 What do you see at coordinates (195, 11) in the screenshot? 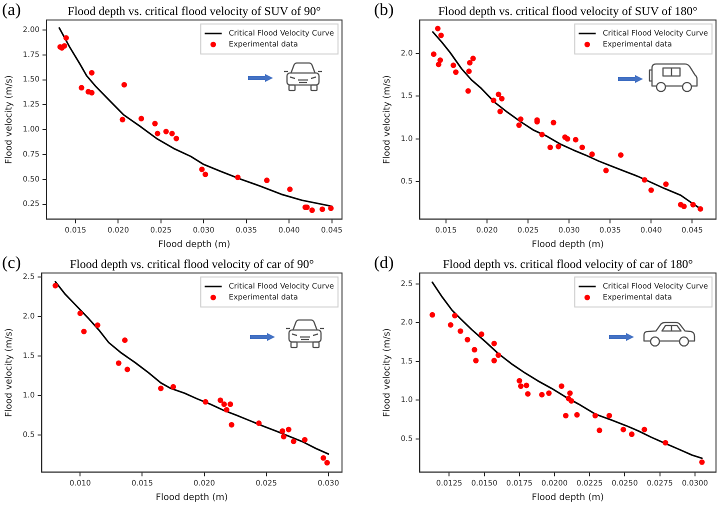
I see `chart-title: Flood depth vs. critical flood velocity of SUV of 90°` at bounding box center [195, 11].